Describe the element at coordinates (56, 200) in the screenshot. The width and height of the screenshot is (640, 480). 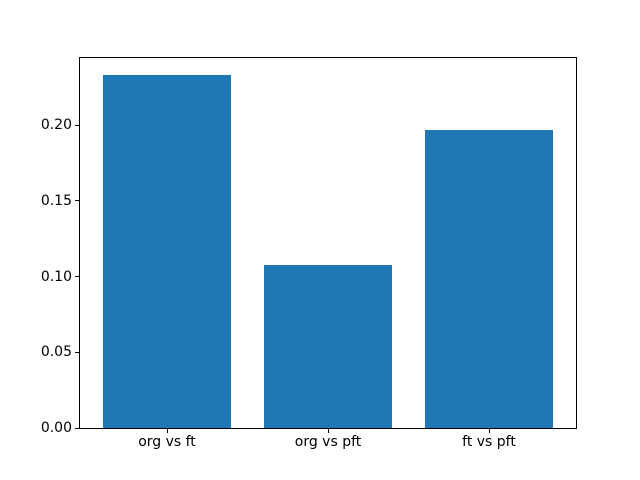
I see `y-tick-label-3: 0.15` at that location.